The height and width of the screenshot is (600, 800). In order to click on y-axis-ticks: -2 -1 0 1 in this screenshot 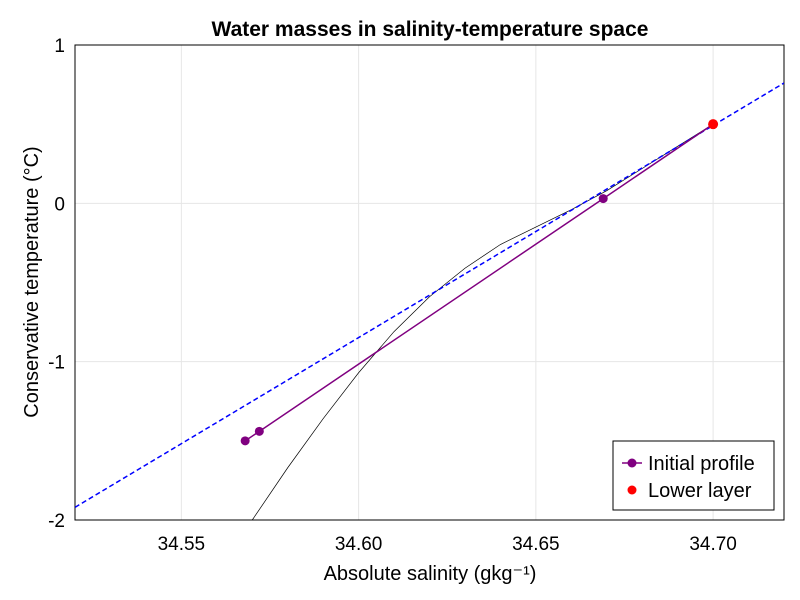, I will do `click(56, 284)`.